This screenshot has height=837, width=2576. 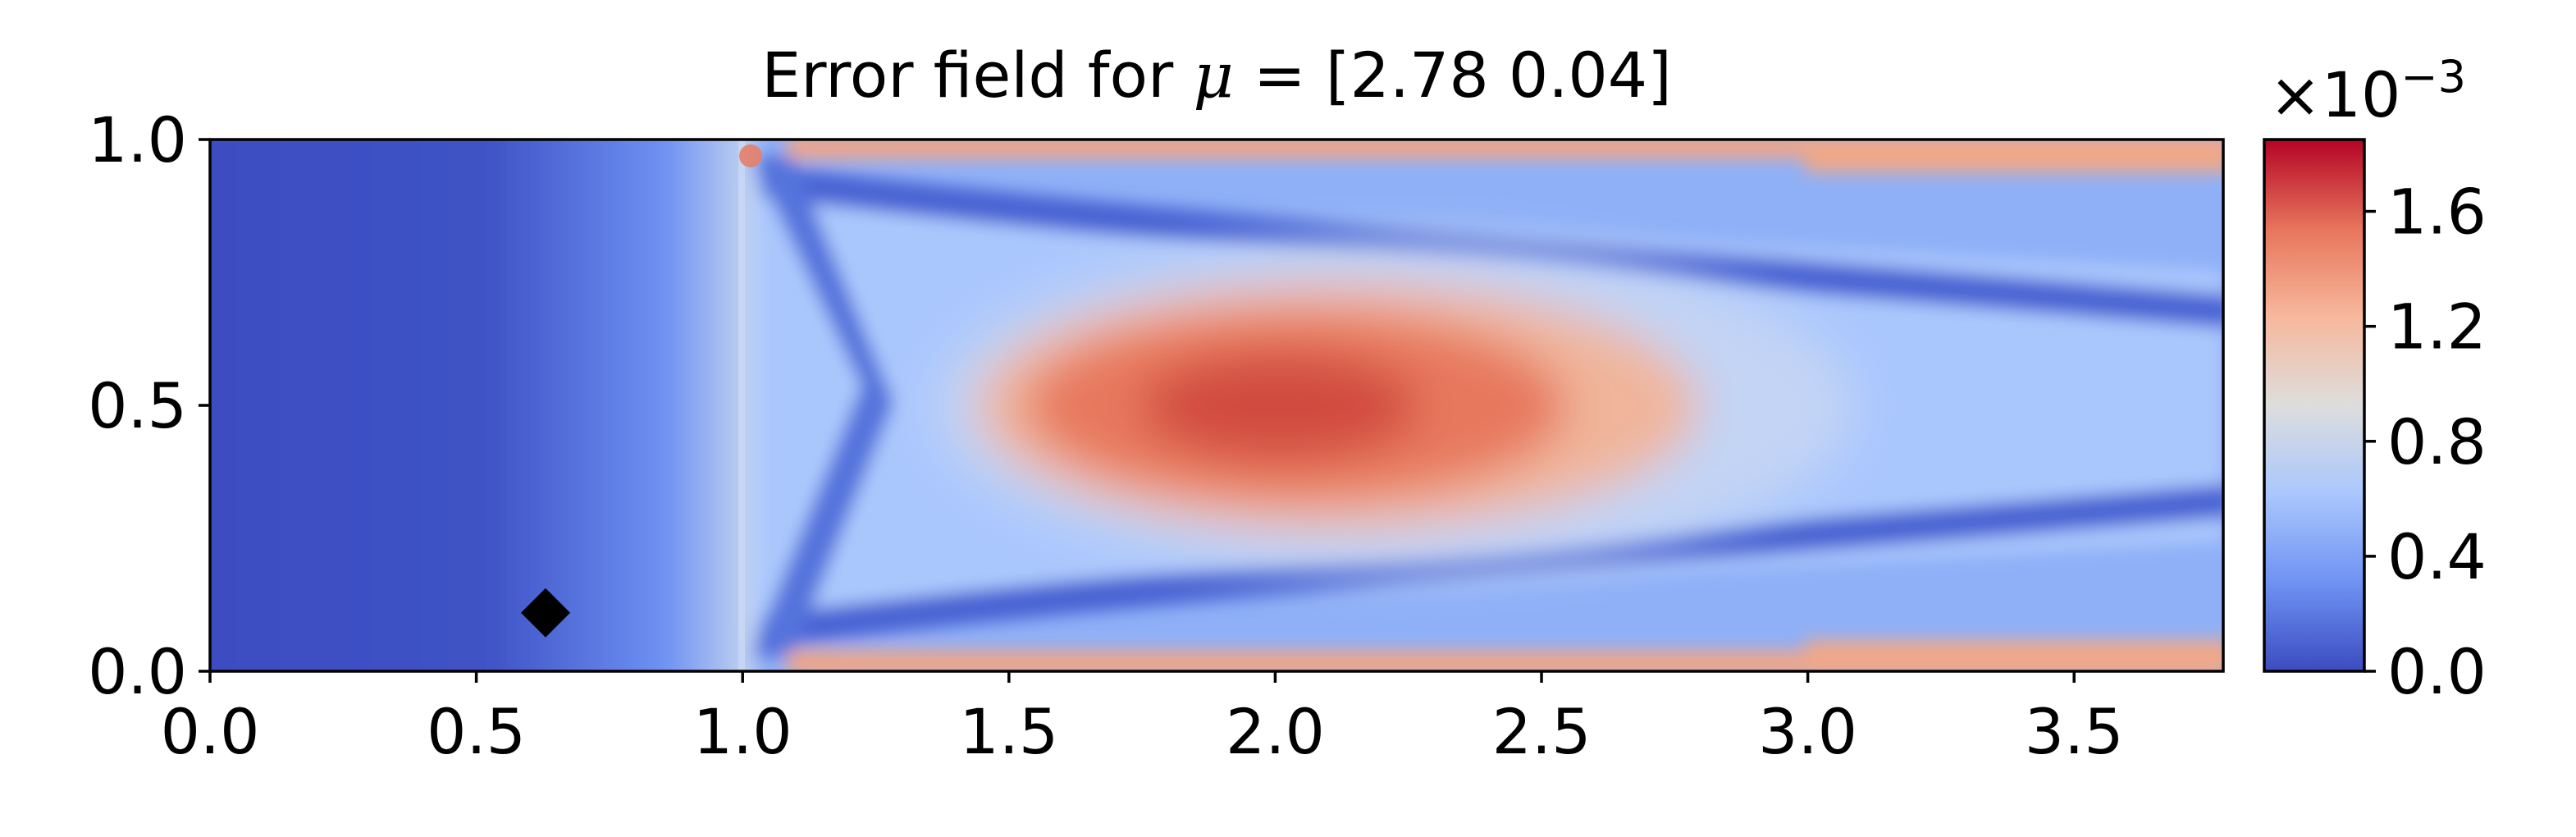 I want to click on colorbar: 0.0 0.4 0.8 1.2 1.6 ×10⁻³, so click(x=2375, y=379).